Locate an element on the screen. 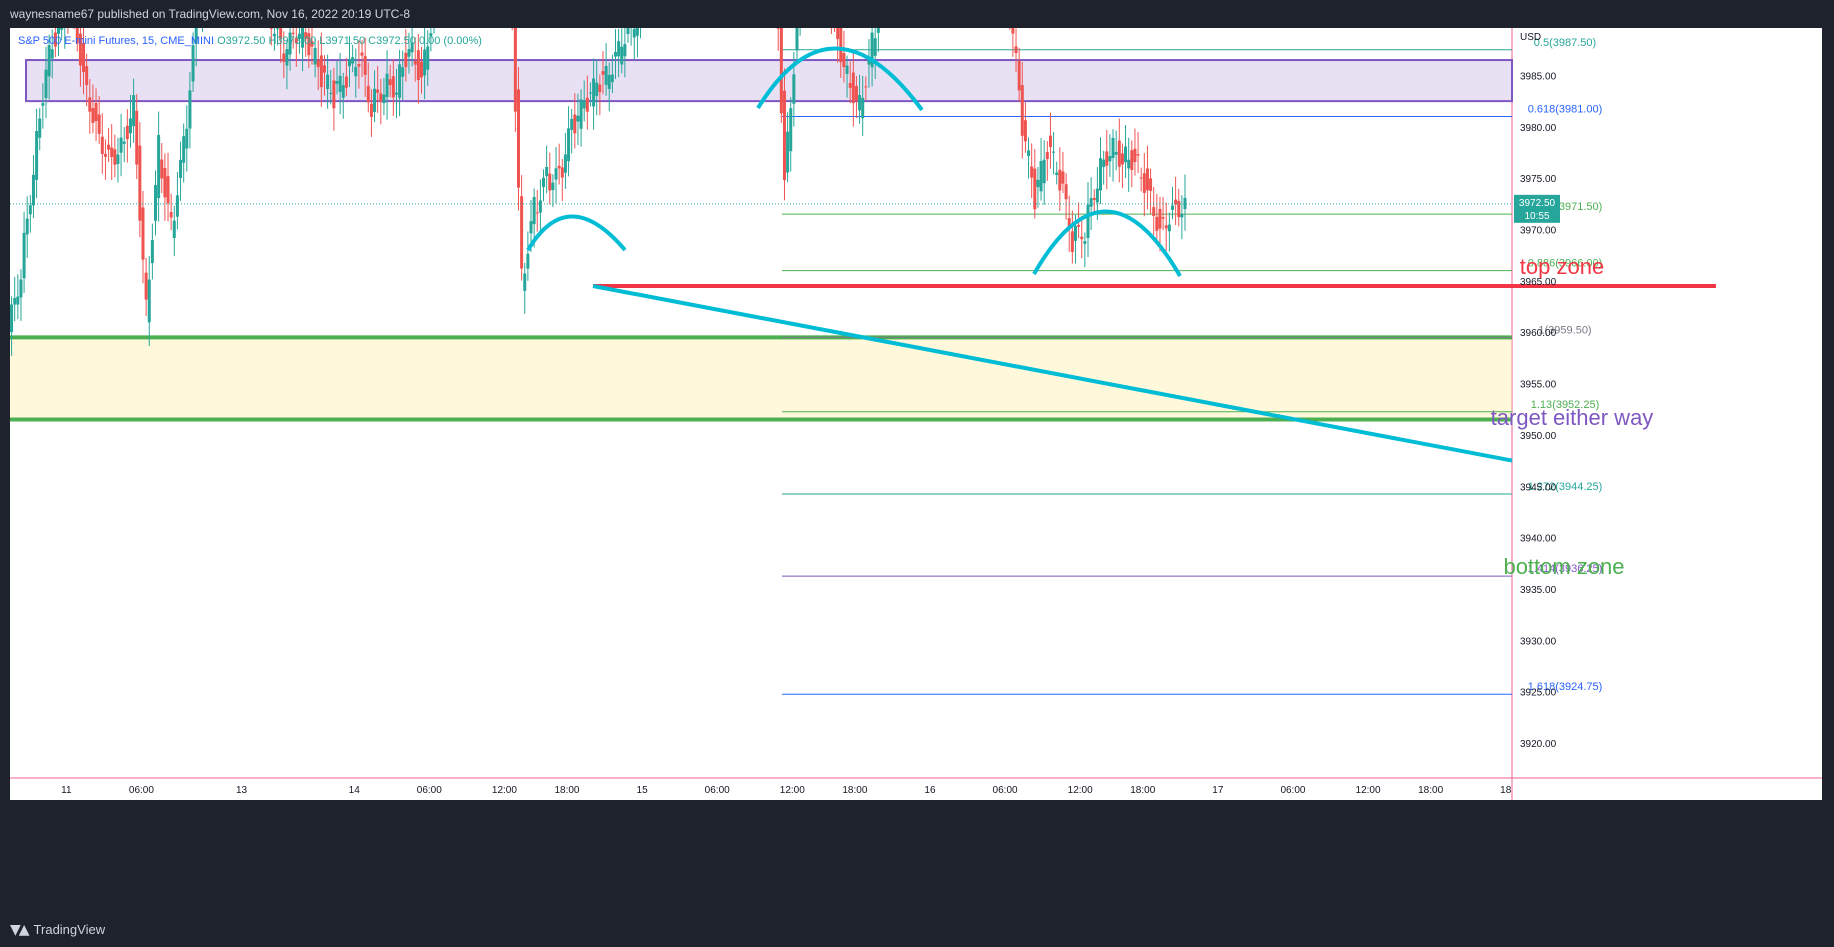 This screenshot has width=1834, height=947. fib-level-label: 1.13(3952.25) is located at coordinates (1565, 405).